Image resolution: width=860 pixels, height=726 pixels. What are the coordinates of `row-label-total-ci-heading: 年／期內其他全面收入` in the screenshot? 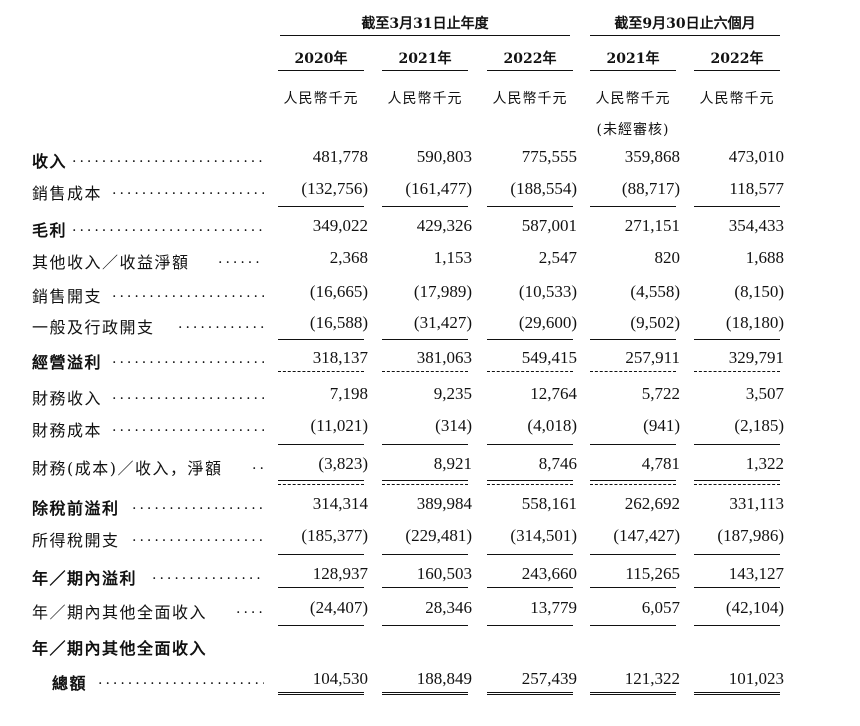 It's located at (120, 648).